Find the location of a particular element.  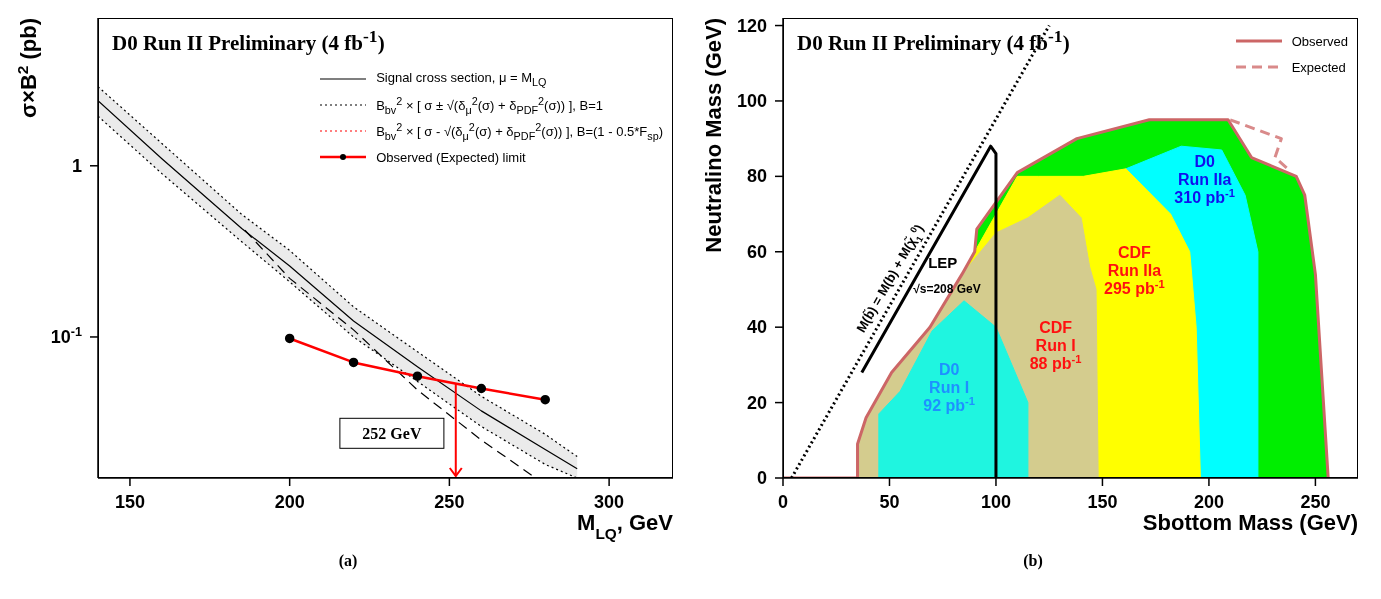

y-tick-label: 40 is located at coordinates (756, 327).